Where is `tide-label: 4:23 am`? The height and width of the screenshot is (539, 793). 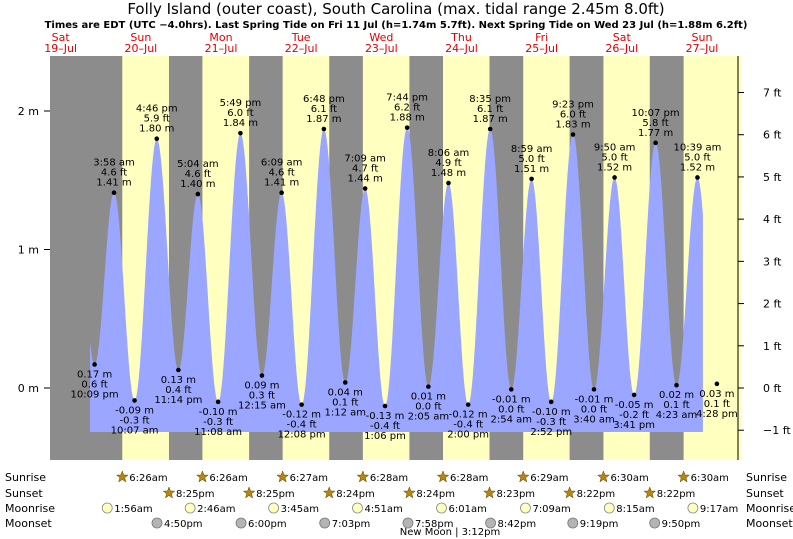 tide-label: 4:23 am is located at coordinates (677, 415).